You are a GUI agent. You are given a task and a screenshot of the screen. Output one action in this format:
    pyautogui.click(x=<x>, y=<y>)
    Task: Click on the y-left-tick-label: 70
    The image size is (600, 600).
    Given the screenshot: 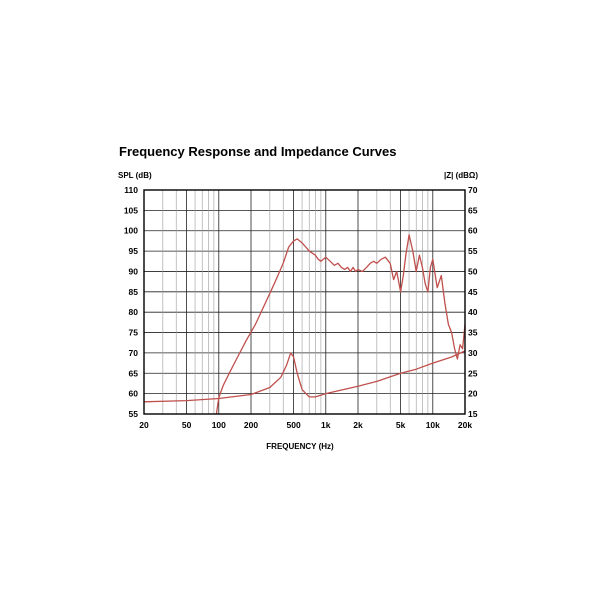 What is the action you would take?
    pyautogui.click(x=134, y=353)
    